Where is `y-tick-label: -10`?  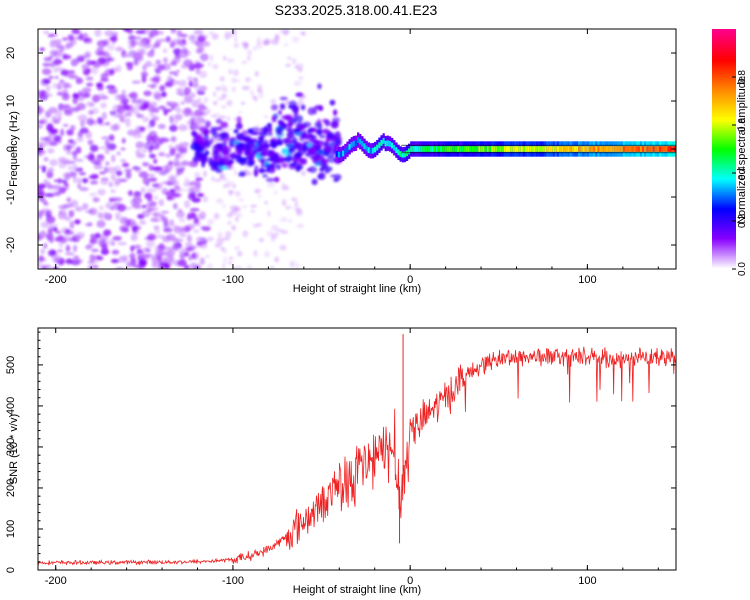
y-tick-label: -10 is located at coordinates (11, 197).